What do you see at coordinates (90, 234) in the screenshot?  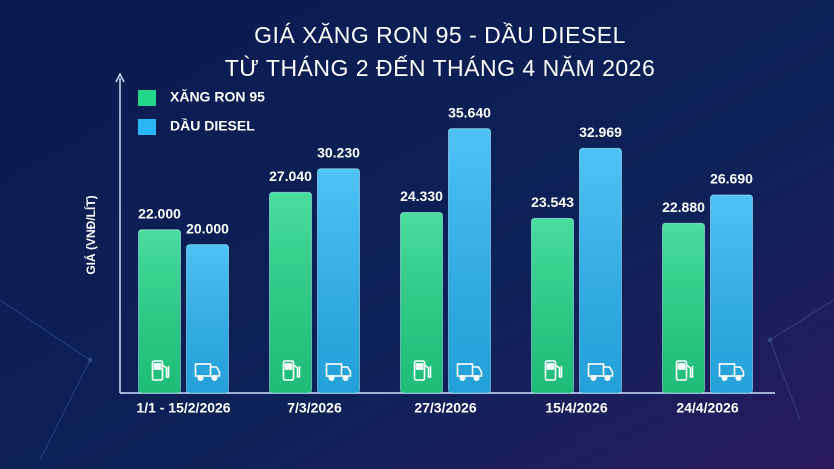 I see `y-axis-label: GIÁ (VNĐ/LÍT)` at bounding box center [90, 234].